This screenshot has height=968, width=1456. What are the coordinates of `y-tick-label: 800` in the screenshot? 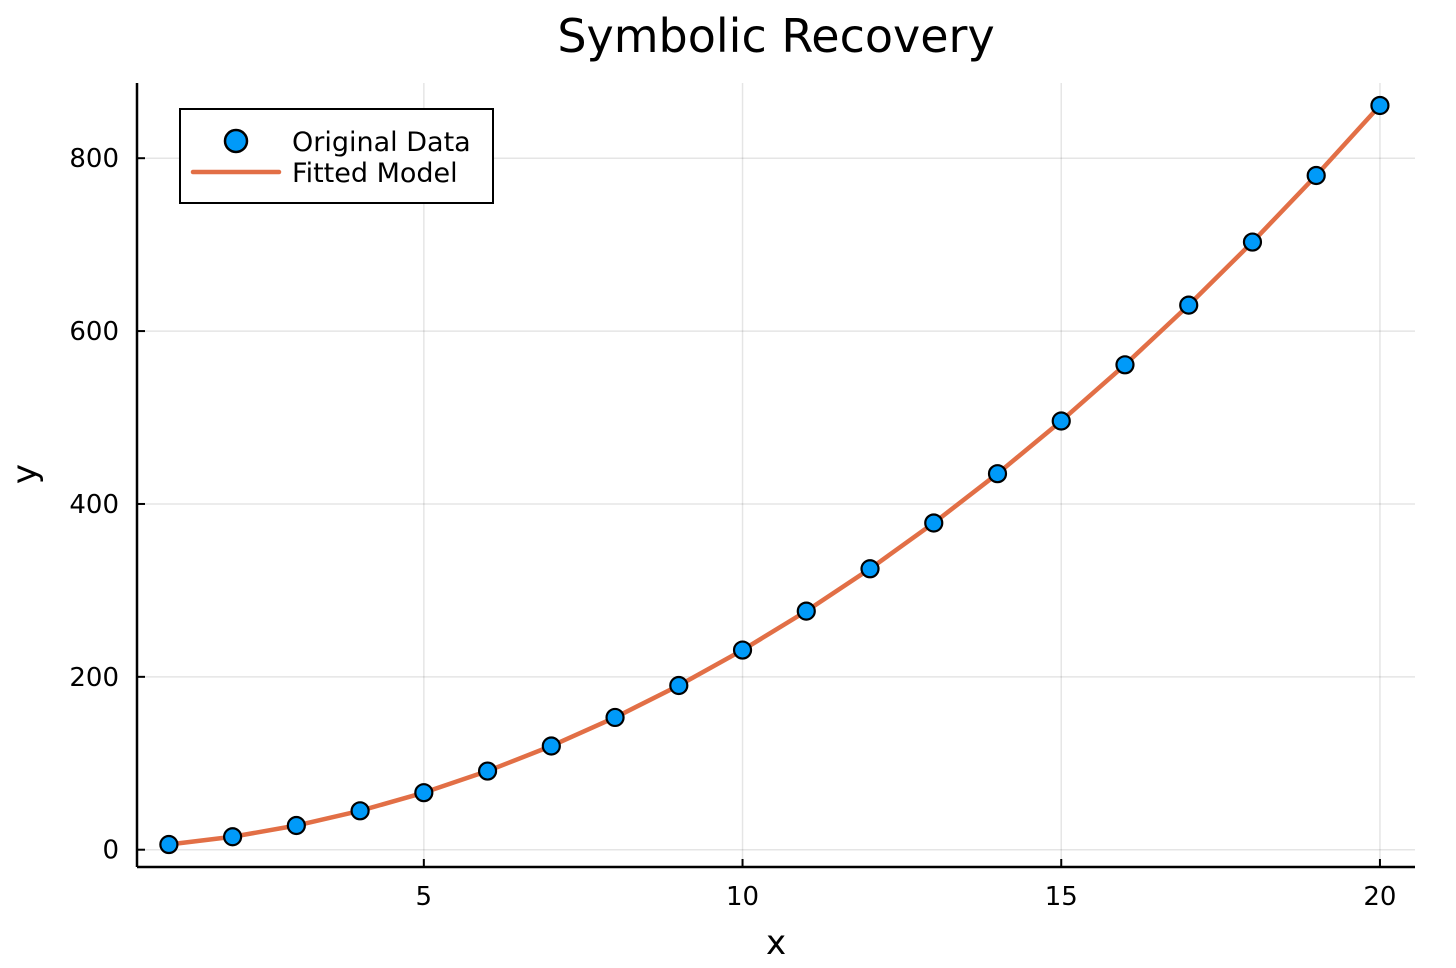 It's located at (94, 159).